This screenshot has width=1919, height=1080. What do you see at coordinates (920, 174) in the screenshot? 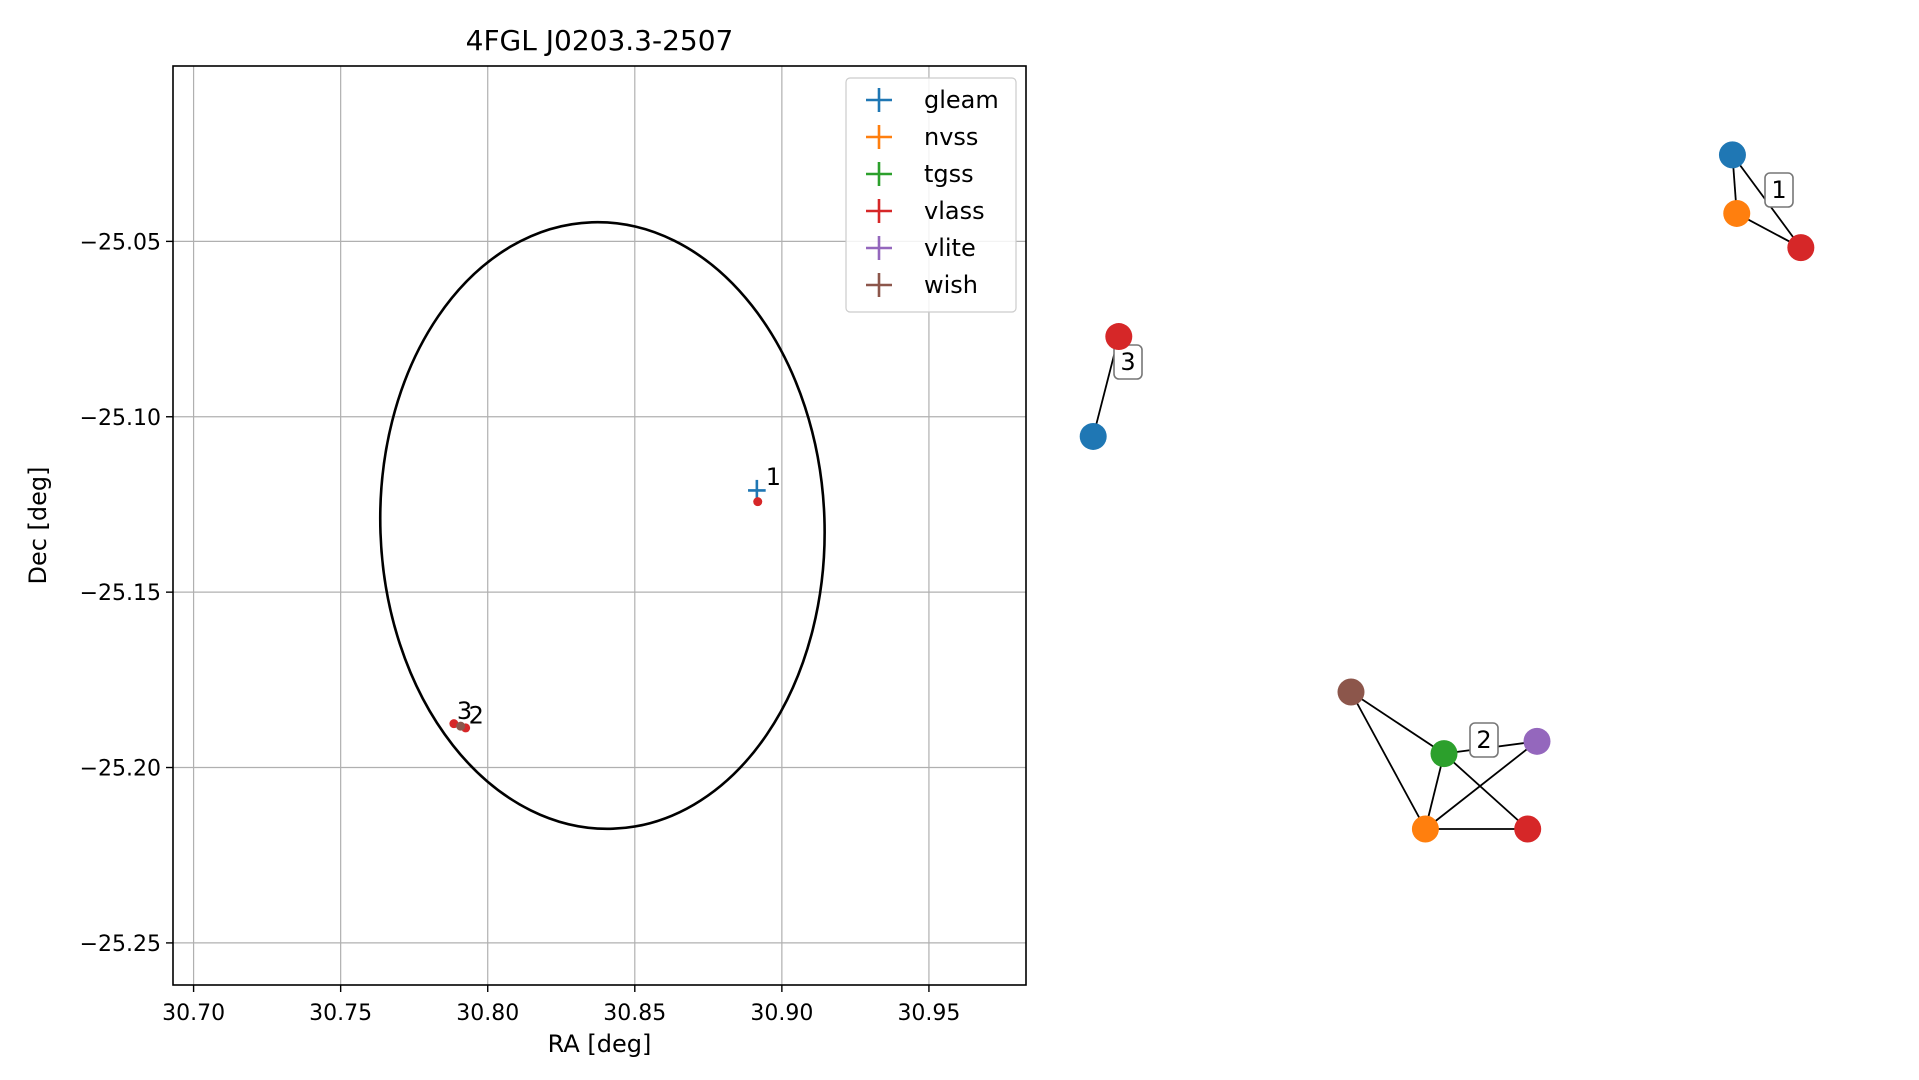
I see `legend-entry-tgss: tgss` at bounding box center [920, 174].